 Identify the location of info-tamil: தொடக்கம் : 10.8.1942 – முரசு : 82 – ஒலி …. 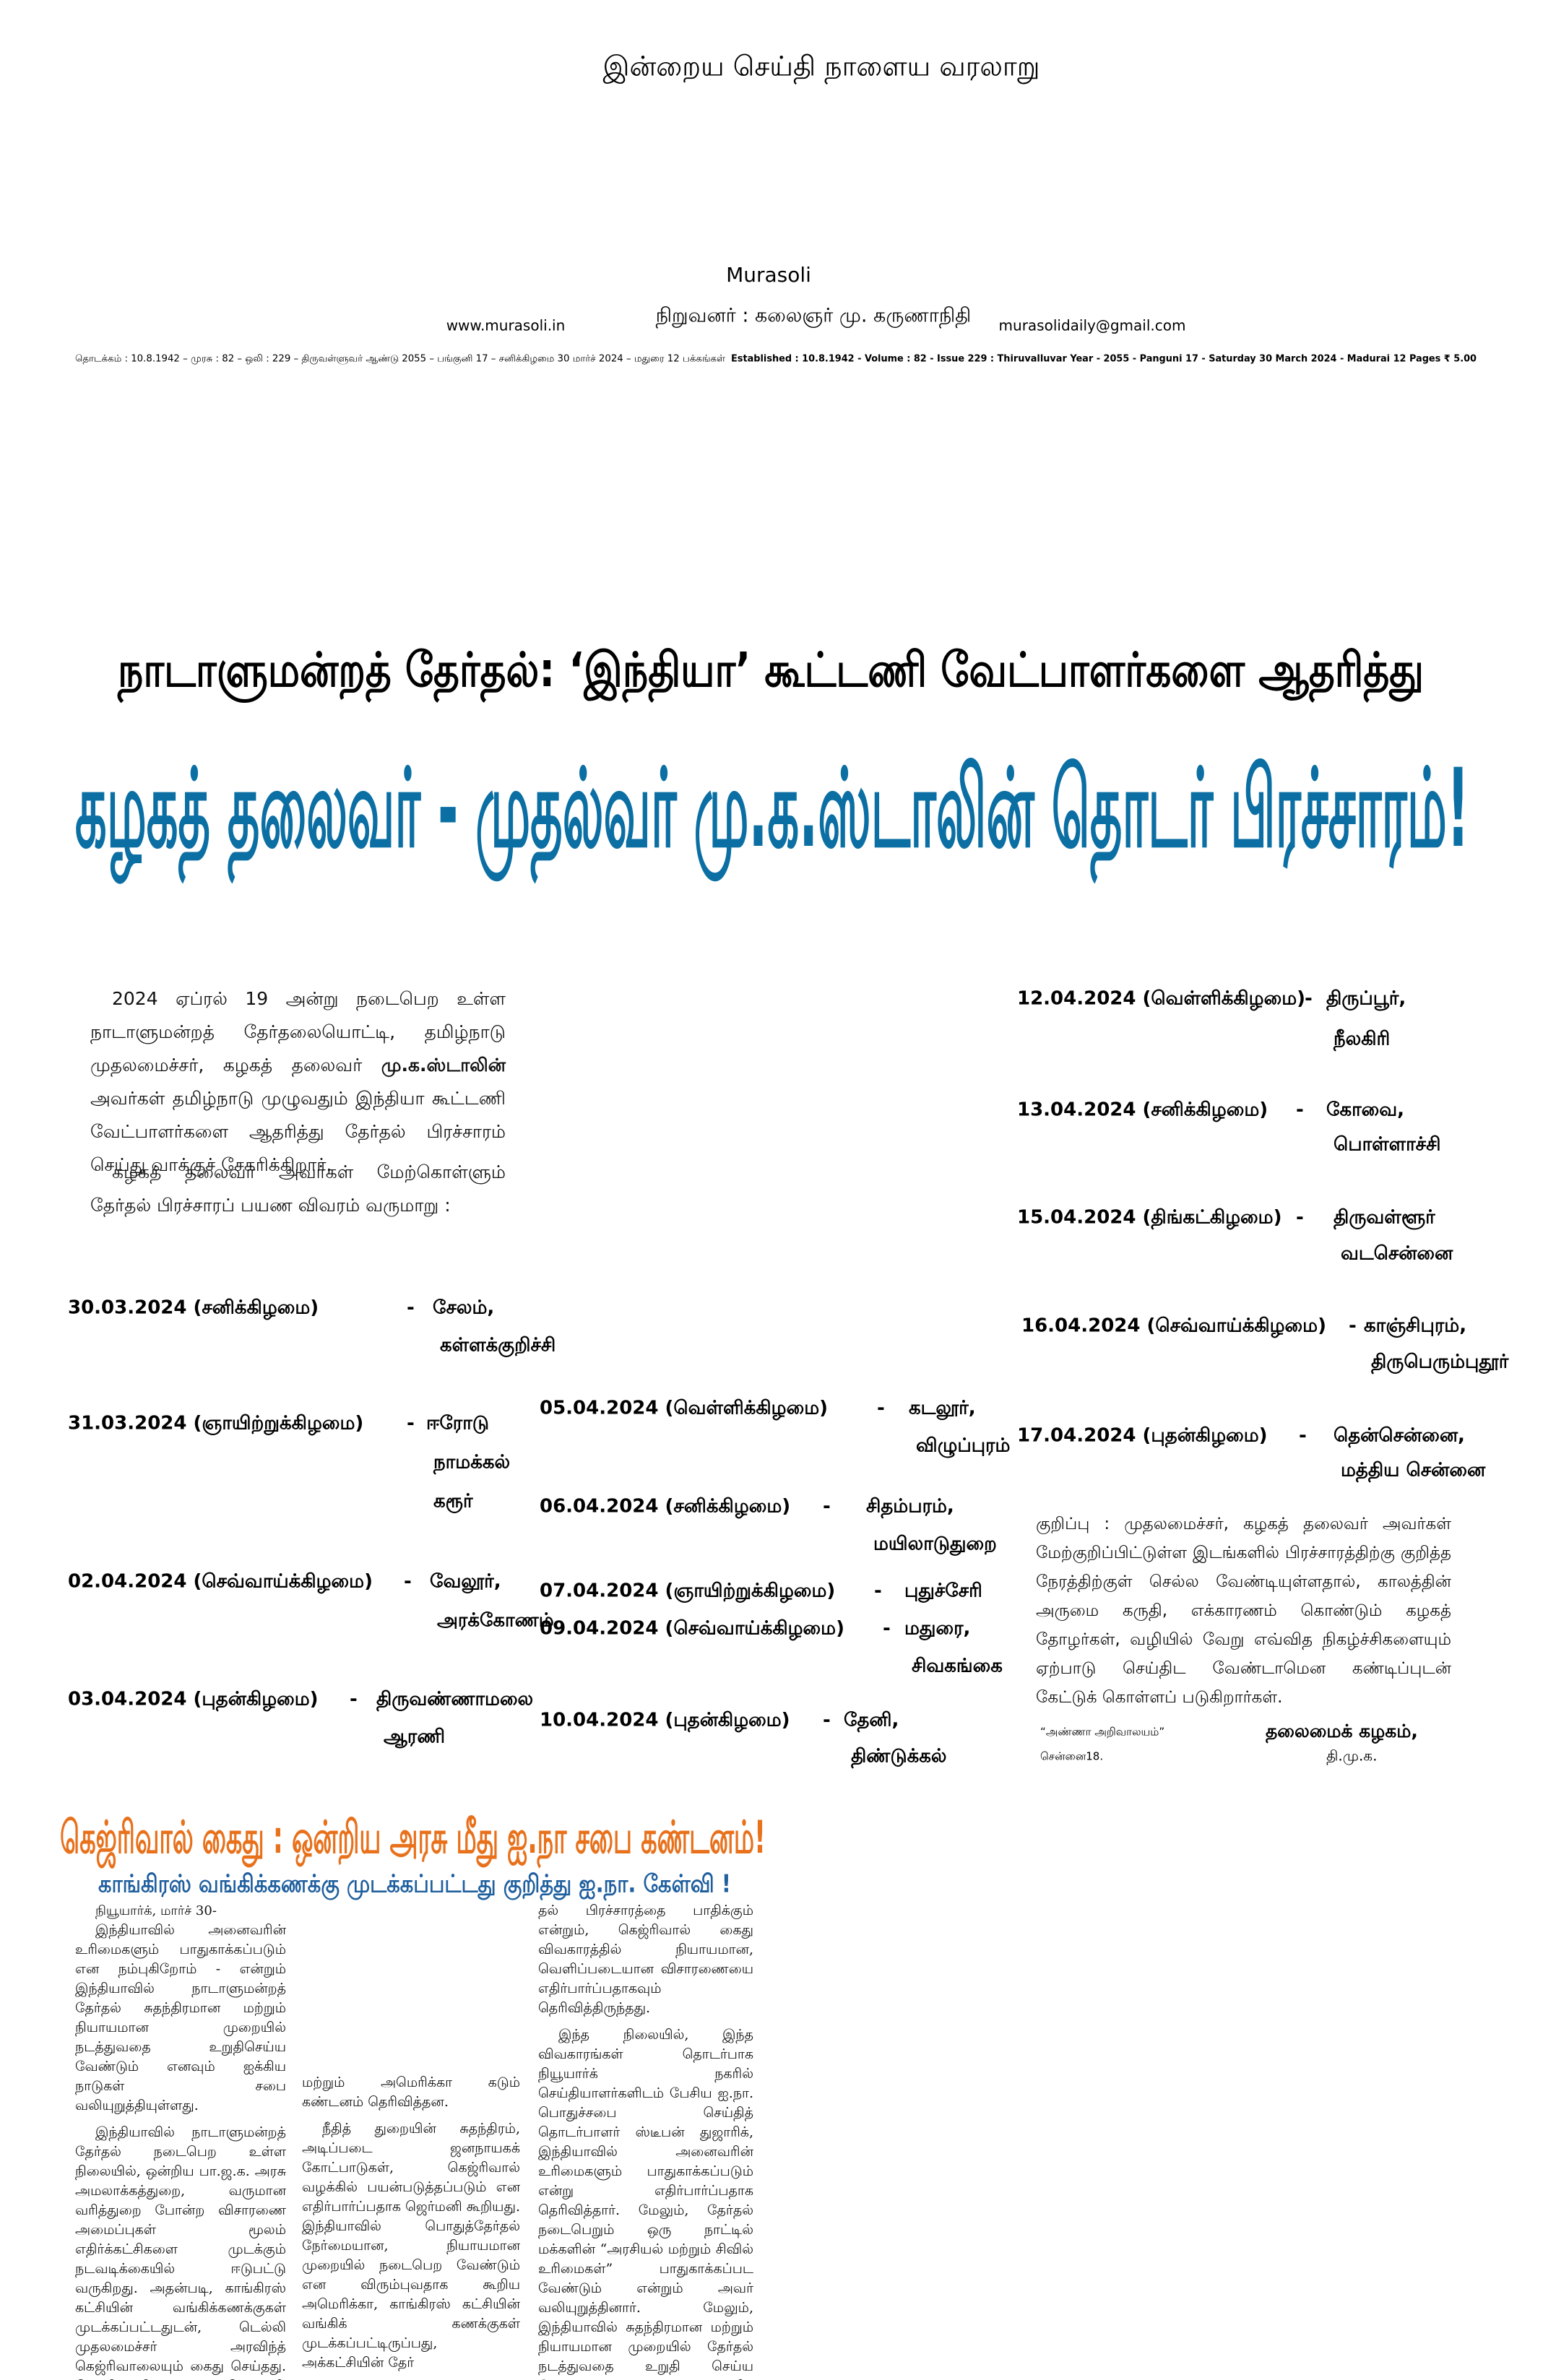
(400, 359).